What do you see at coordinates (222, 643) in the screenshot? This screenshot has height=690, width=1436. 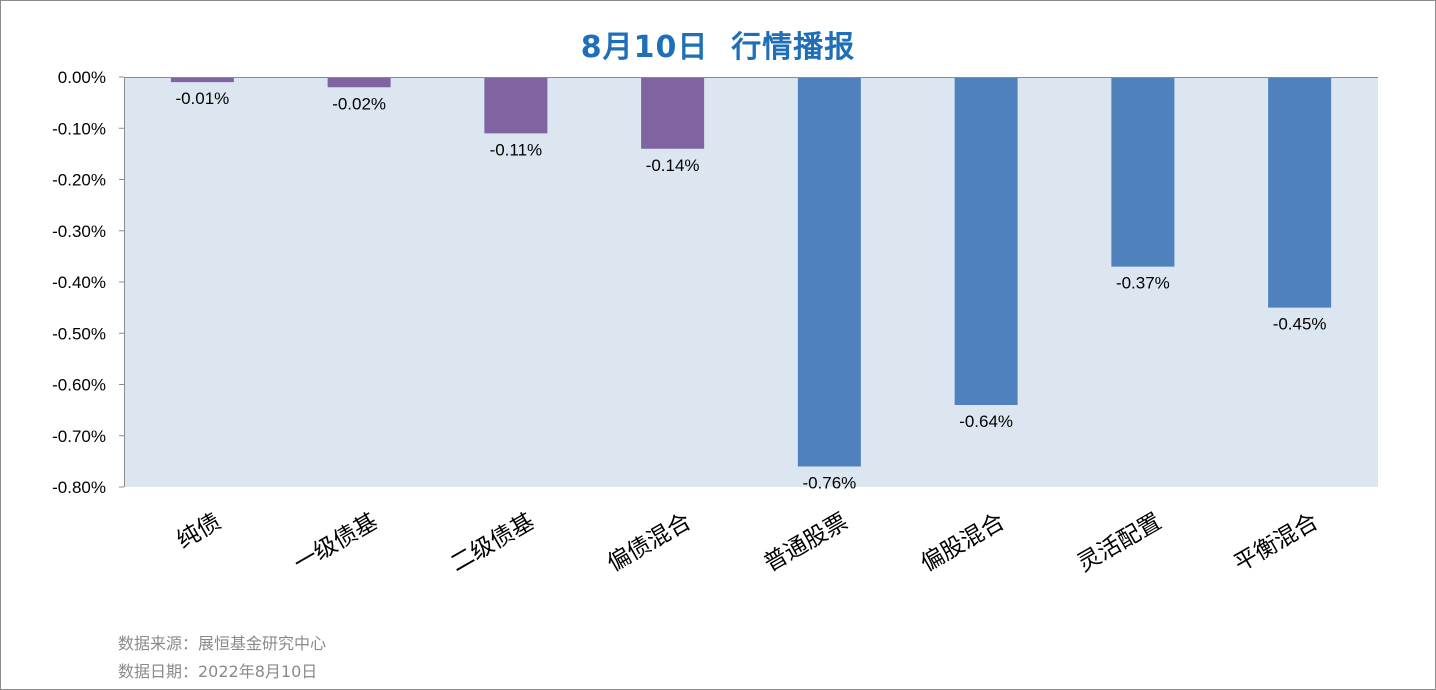 I see `footer-source: 数据来源：展恒基金研究中心` at bounding box center [222, 643].